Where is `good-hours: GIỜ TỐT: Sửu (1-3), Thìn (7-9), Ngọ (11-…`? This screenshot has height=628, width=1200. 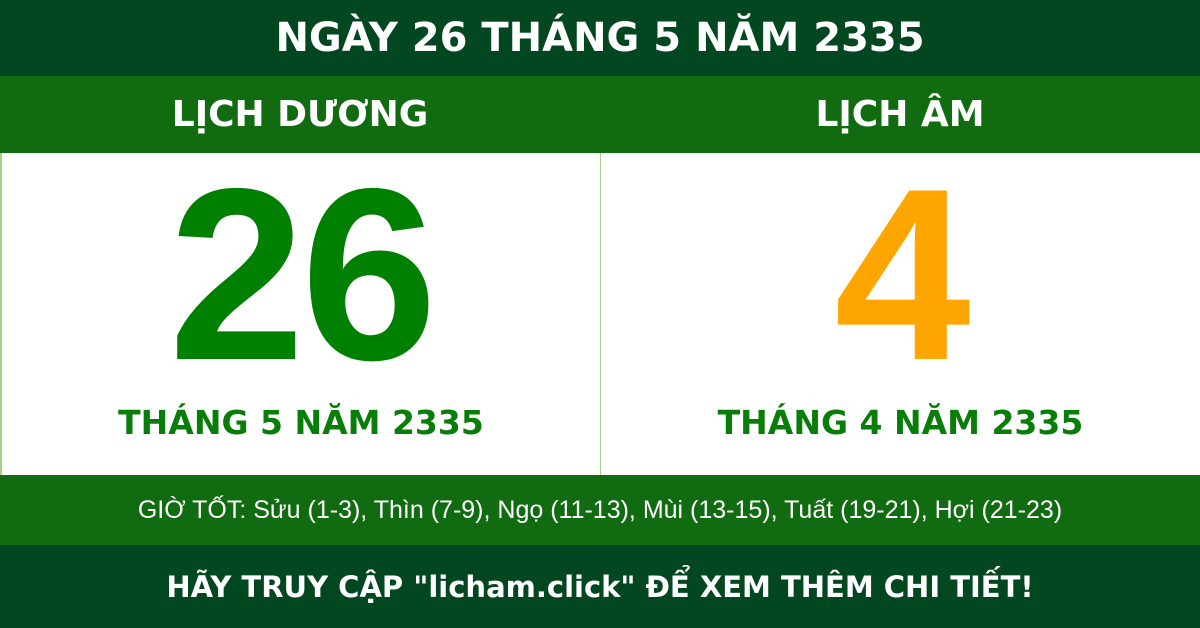
good-hours: GIỜ TỐT: Sửu (1-3), Thìn (7-9), Ngọ (11-… is located at coordinates (600, 510).